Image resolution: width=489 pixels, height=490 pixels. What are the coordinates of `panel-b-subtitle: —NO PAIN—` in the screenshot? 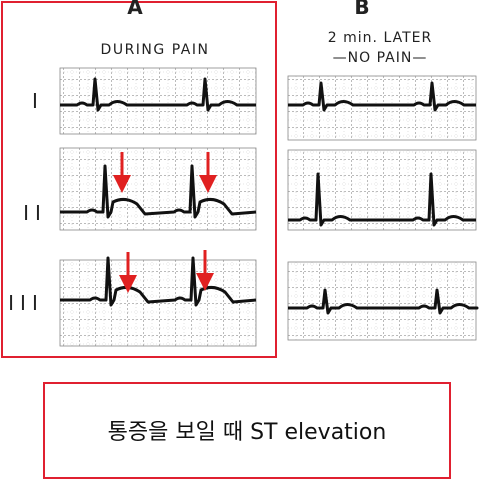 It's located at (380, 58).